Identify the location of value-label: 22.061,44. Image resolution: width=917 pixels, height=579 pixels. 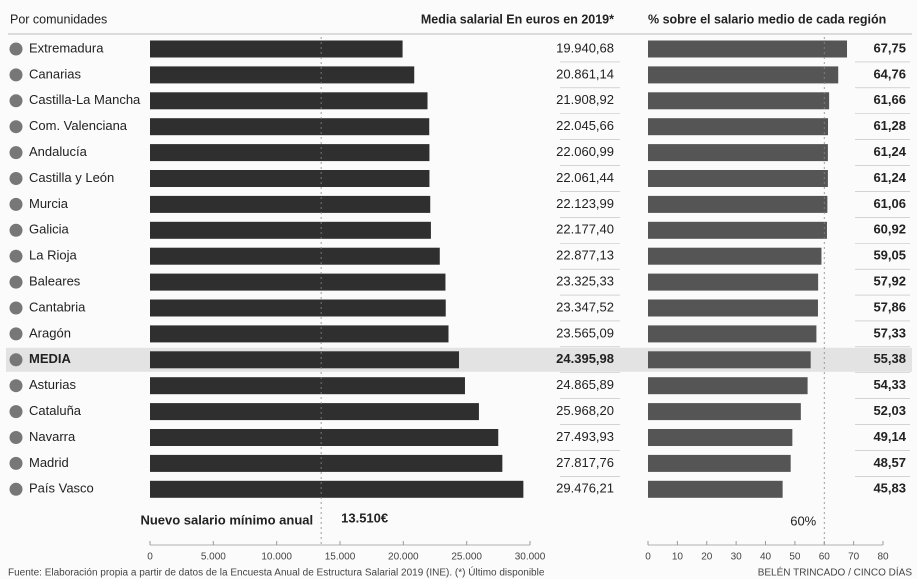
(585, 177).